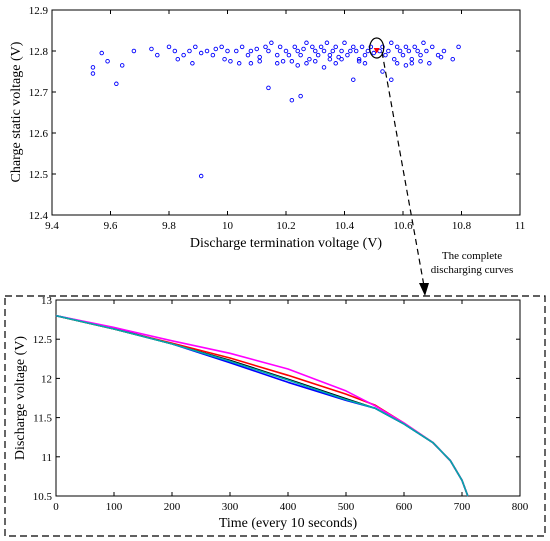 The width and height of the screenshot is (550, 541). I want to click on scatter-y-axis-label: Charge static voltage (V), so click(16, 111).